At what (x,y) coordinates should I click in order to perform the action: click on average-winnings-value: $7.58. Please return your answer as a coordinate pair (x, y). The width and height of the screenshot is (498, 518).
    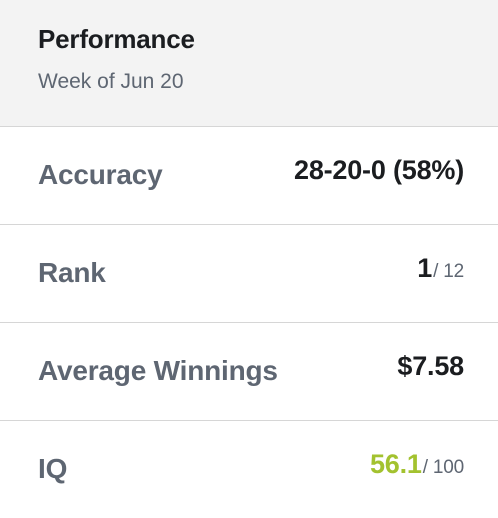
    Looking at the image, I should click on (430, 366).